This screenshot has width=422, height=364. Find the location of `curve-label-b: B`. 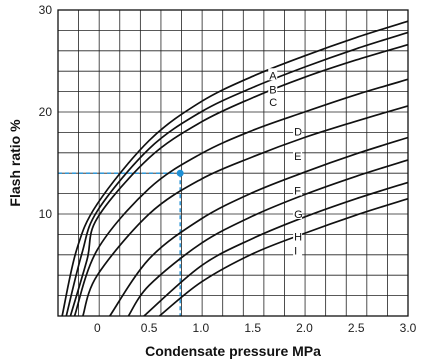

curve-label-b: B is located at coordinates (272, 91).